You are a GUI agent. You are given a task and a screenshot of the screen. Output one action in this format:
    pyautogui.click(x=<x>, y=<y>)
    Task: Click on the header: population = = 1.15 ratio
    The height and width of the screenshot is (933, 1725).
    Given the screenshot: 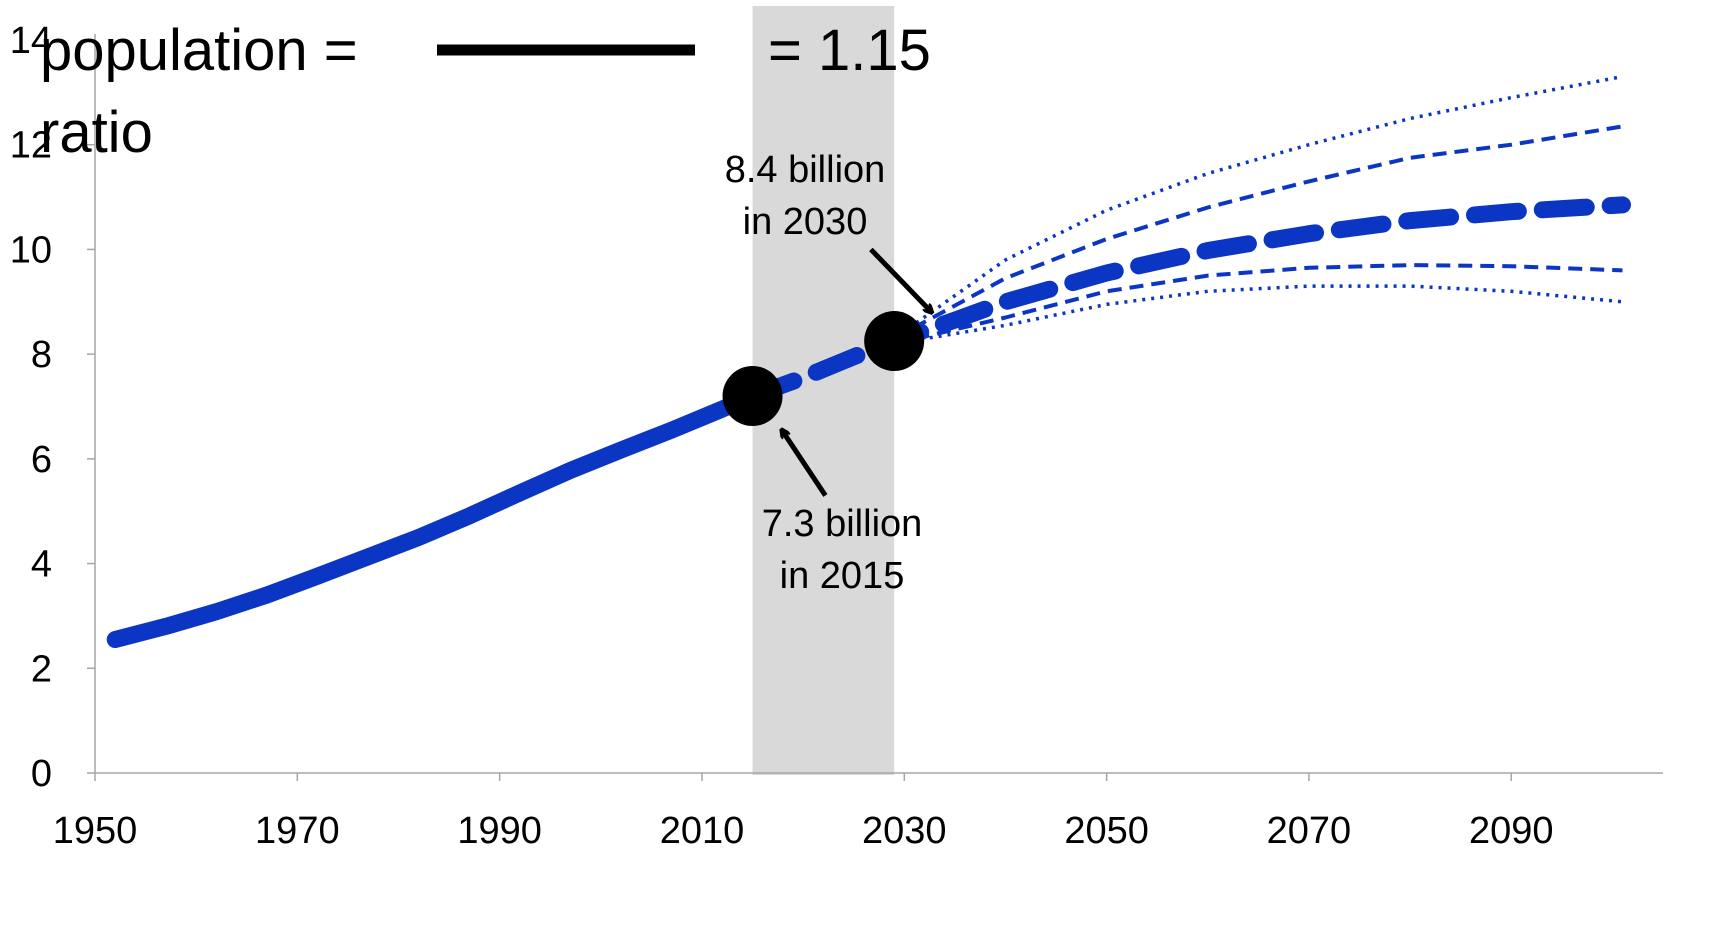 What is the action you would take?
    pyautogui.click(x=485, y=91)
    